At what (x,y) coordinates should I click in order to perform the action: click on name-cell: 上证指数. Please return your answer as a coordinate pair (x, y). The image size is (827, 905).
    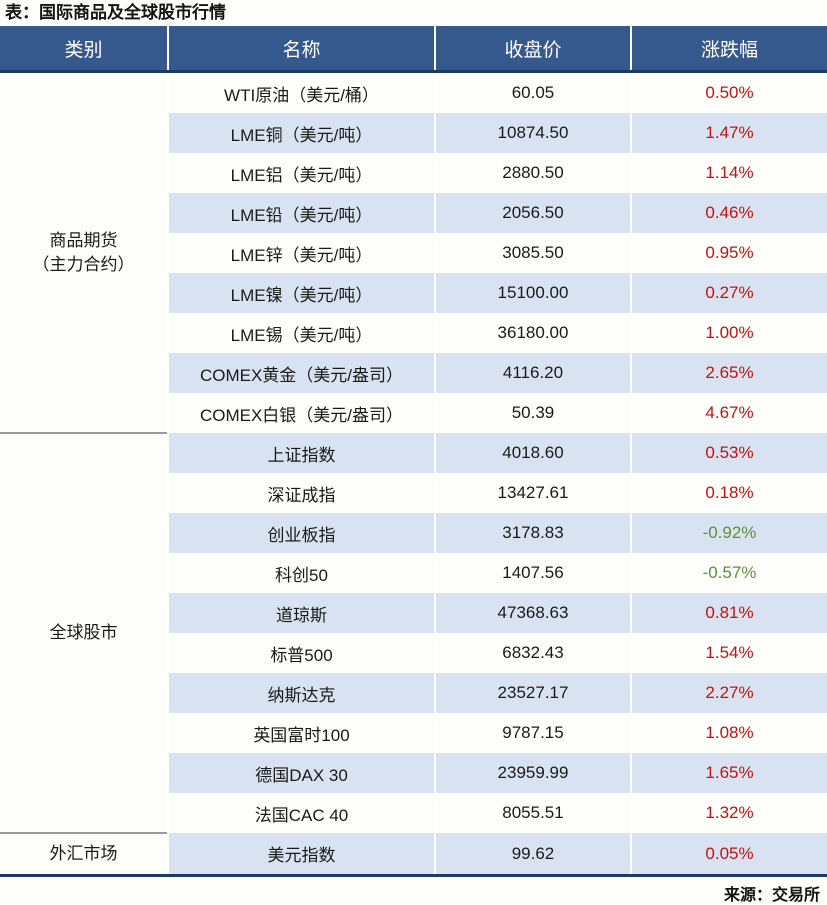
    Looking at the image, I should click on (302, 453).